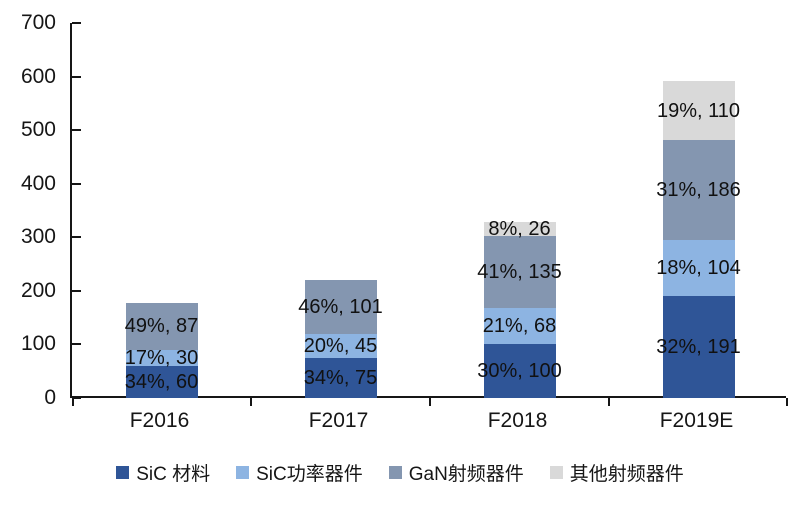 The image size is (800, 507). I want to click on y-axis-tick-label: 400, so click(38, 183).